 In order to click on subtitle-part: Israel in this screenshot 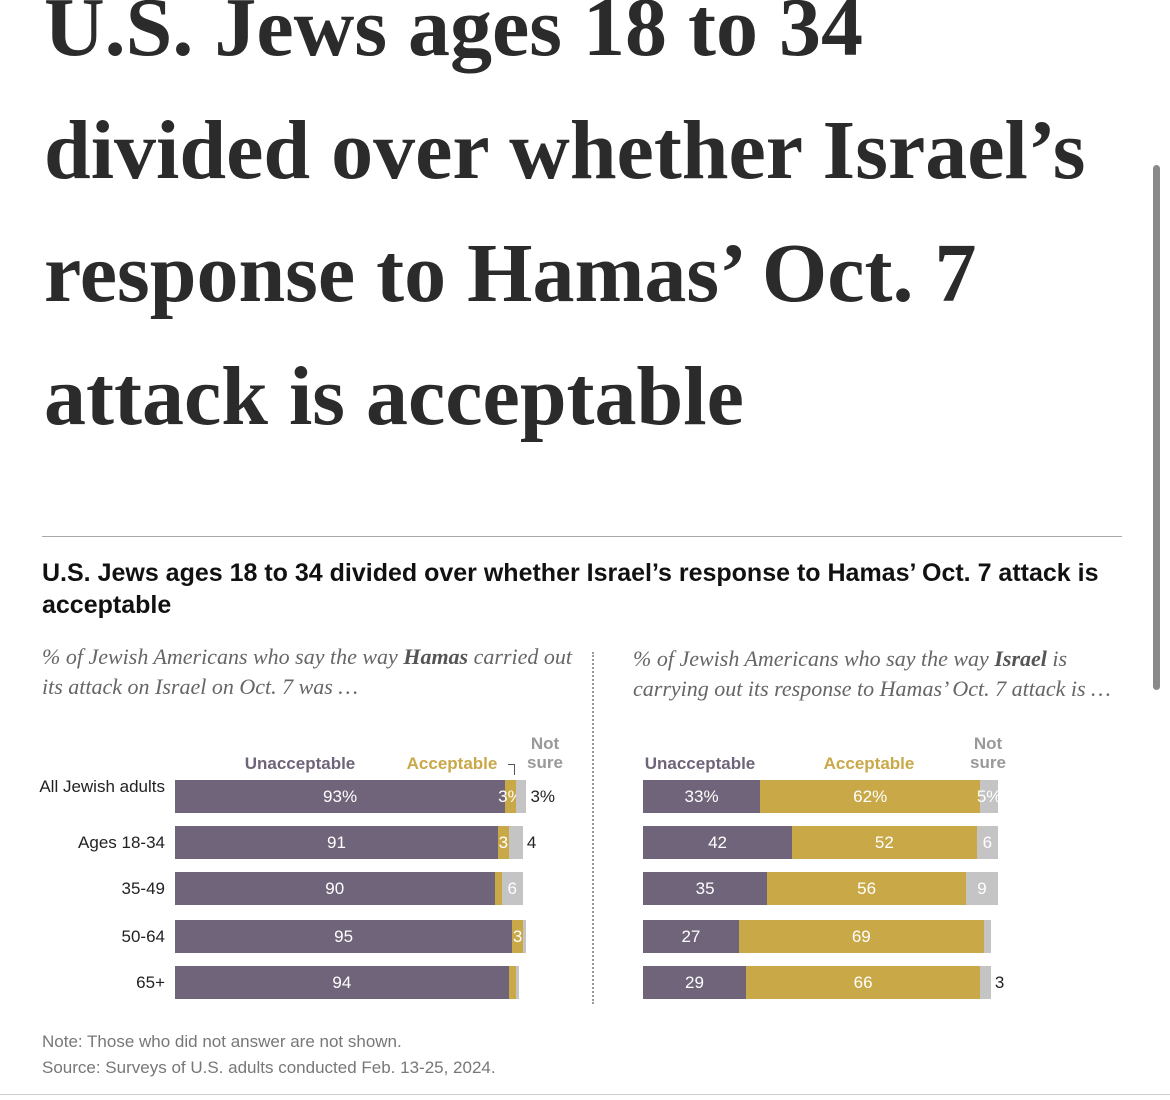, I will do `click(1020, 658)`.